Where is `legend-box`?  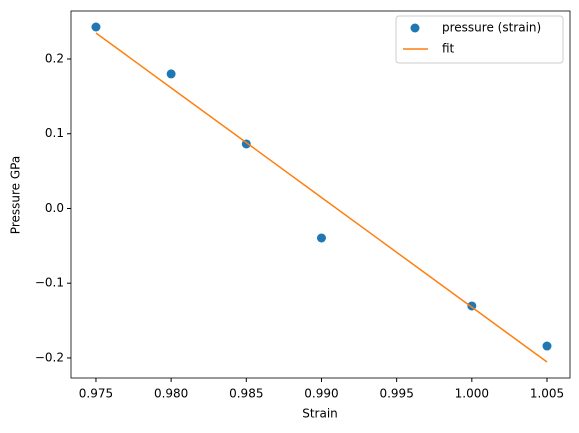
legend-box is located at coordinates (479, 39).